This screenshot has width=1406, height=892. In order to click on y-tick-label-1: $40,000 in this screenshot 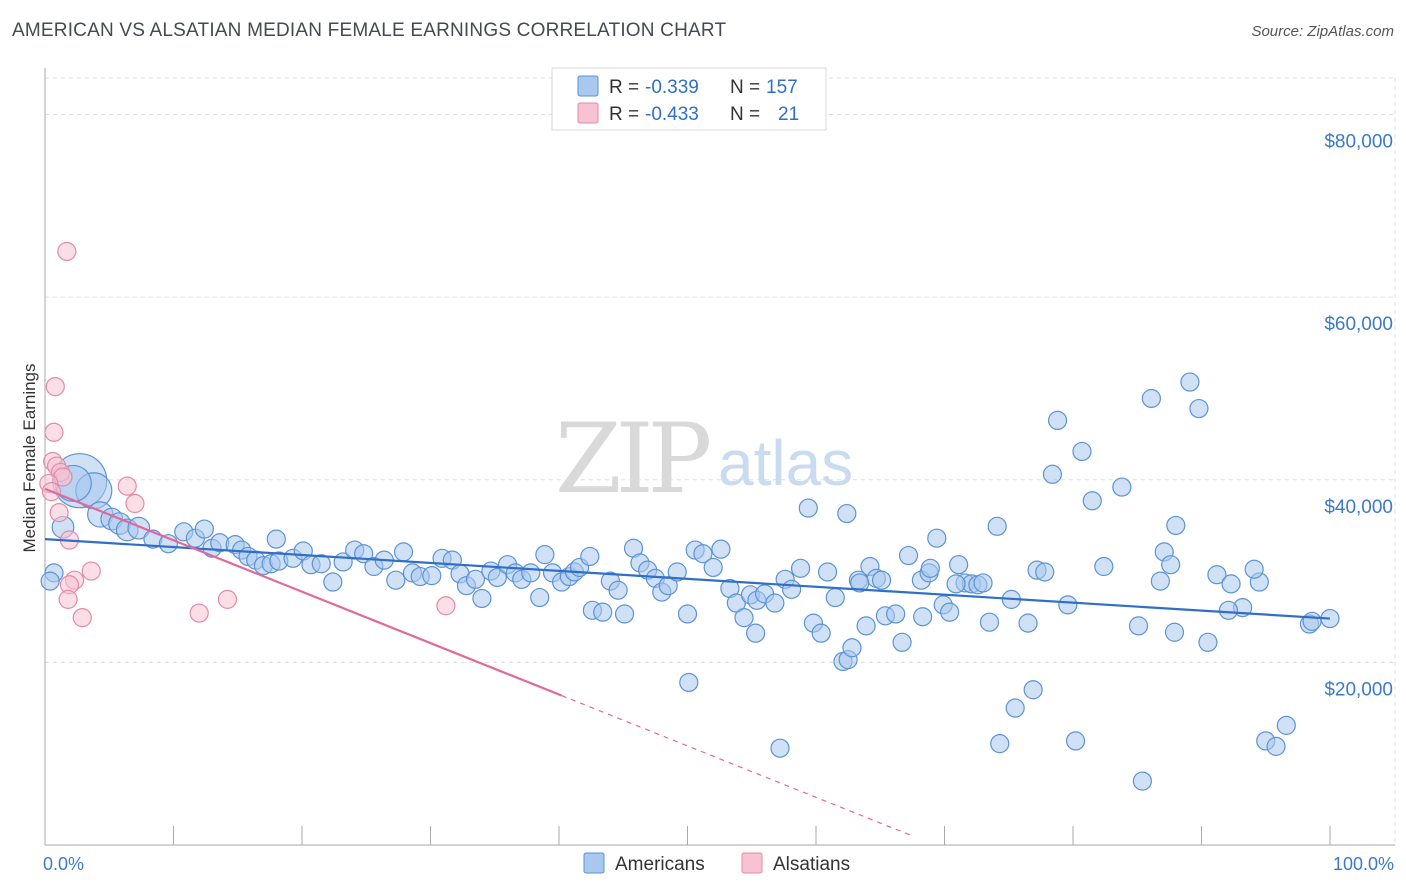, I will do `click(1358, 507)`.